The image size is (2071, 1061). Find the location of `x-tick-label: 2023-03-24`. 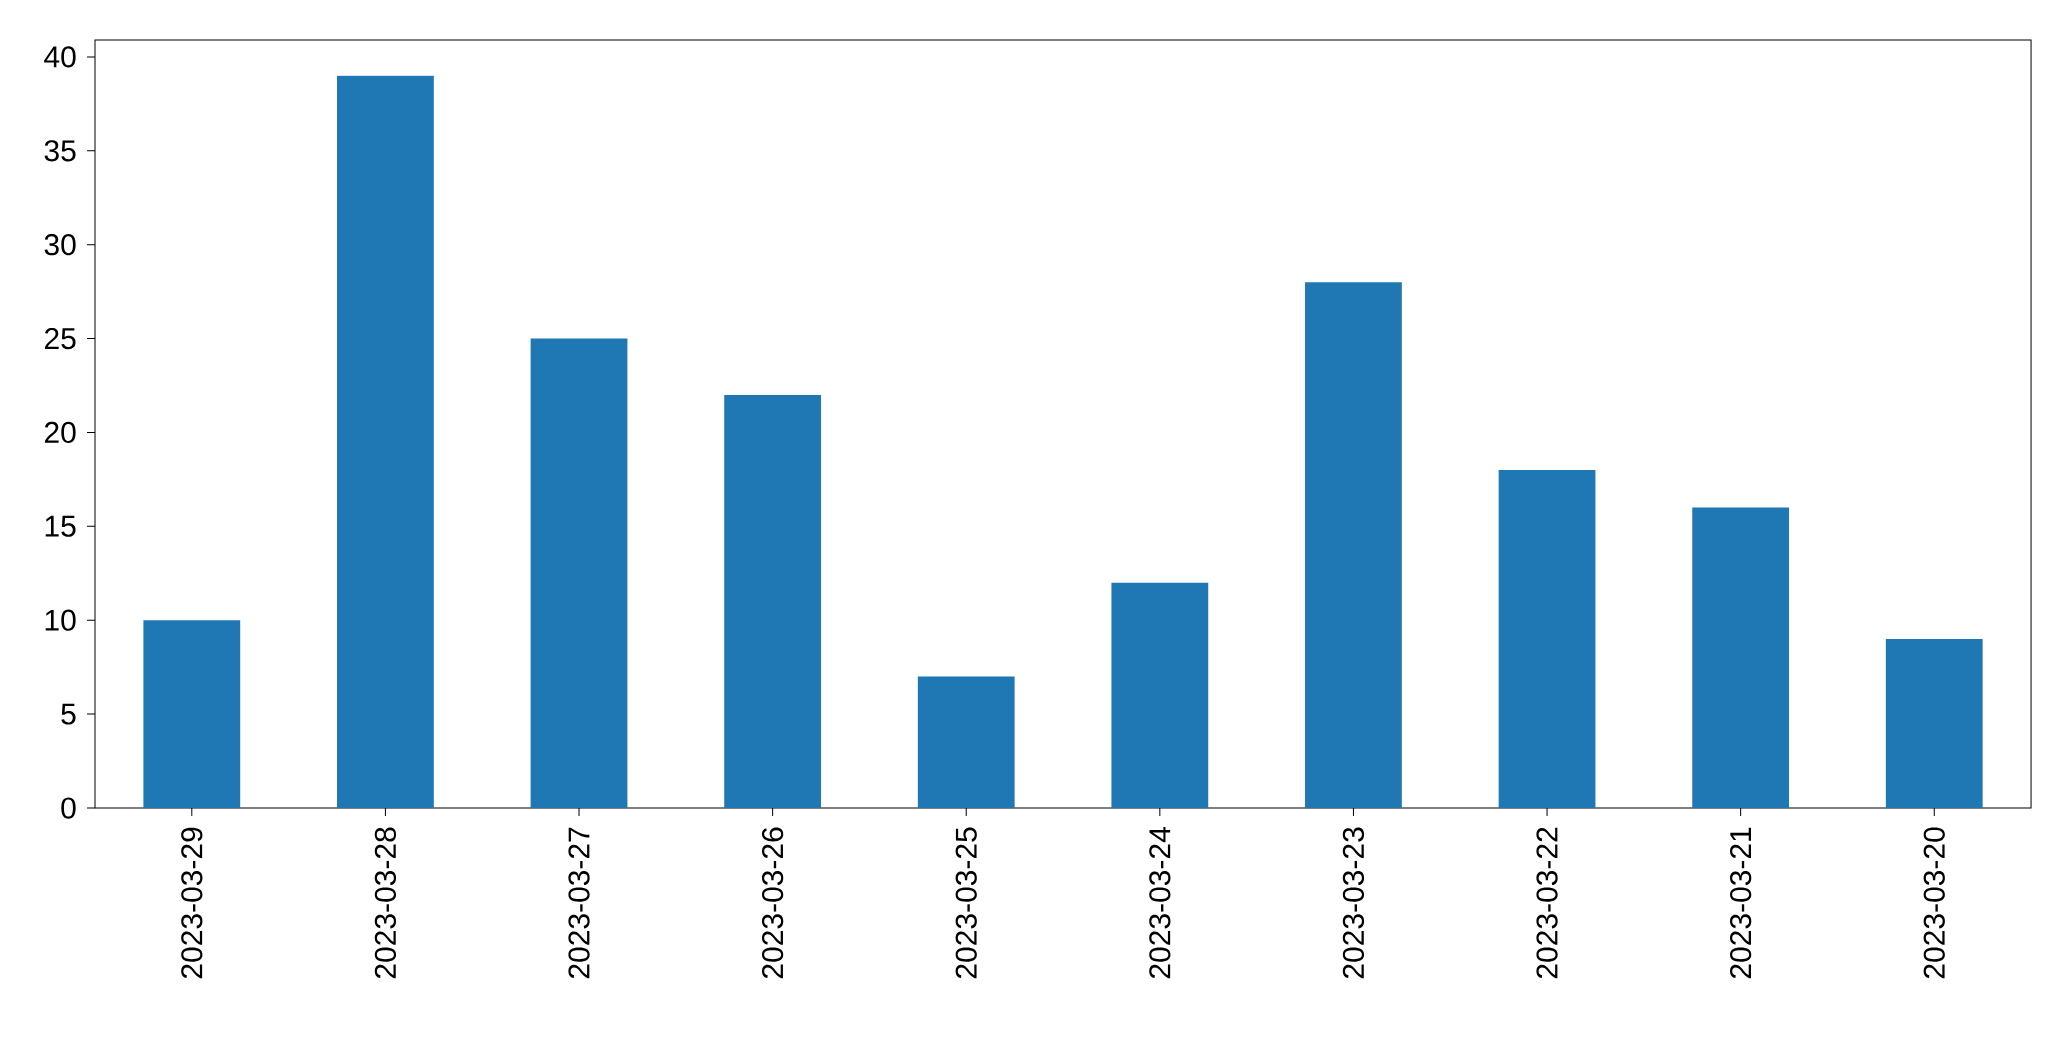

x-tick-label: 2023-03-24 is located at coordinates (1160, 903).